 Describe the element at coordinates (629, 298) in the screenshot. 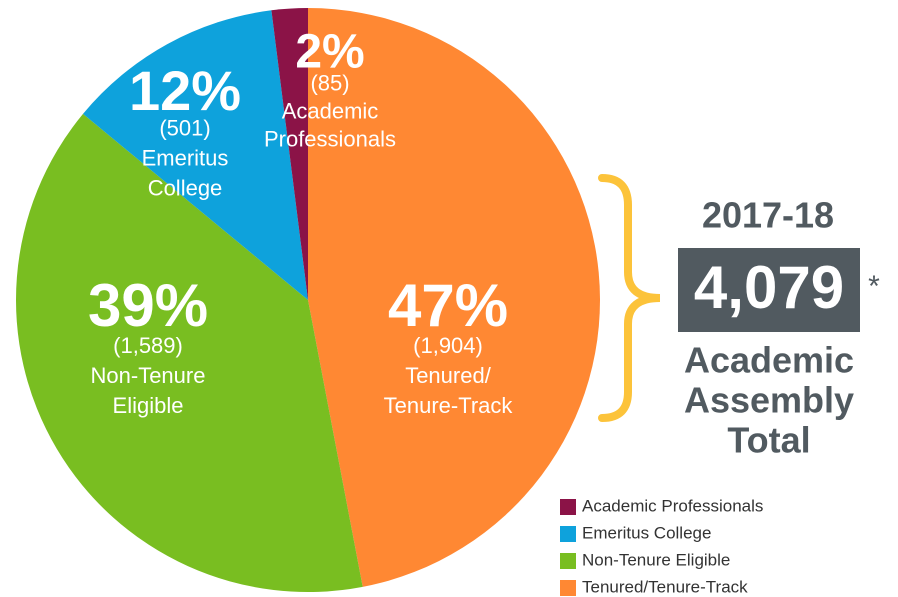

I see `brace` at that location.